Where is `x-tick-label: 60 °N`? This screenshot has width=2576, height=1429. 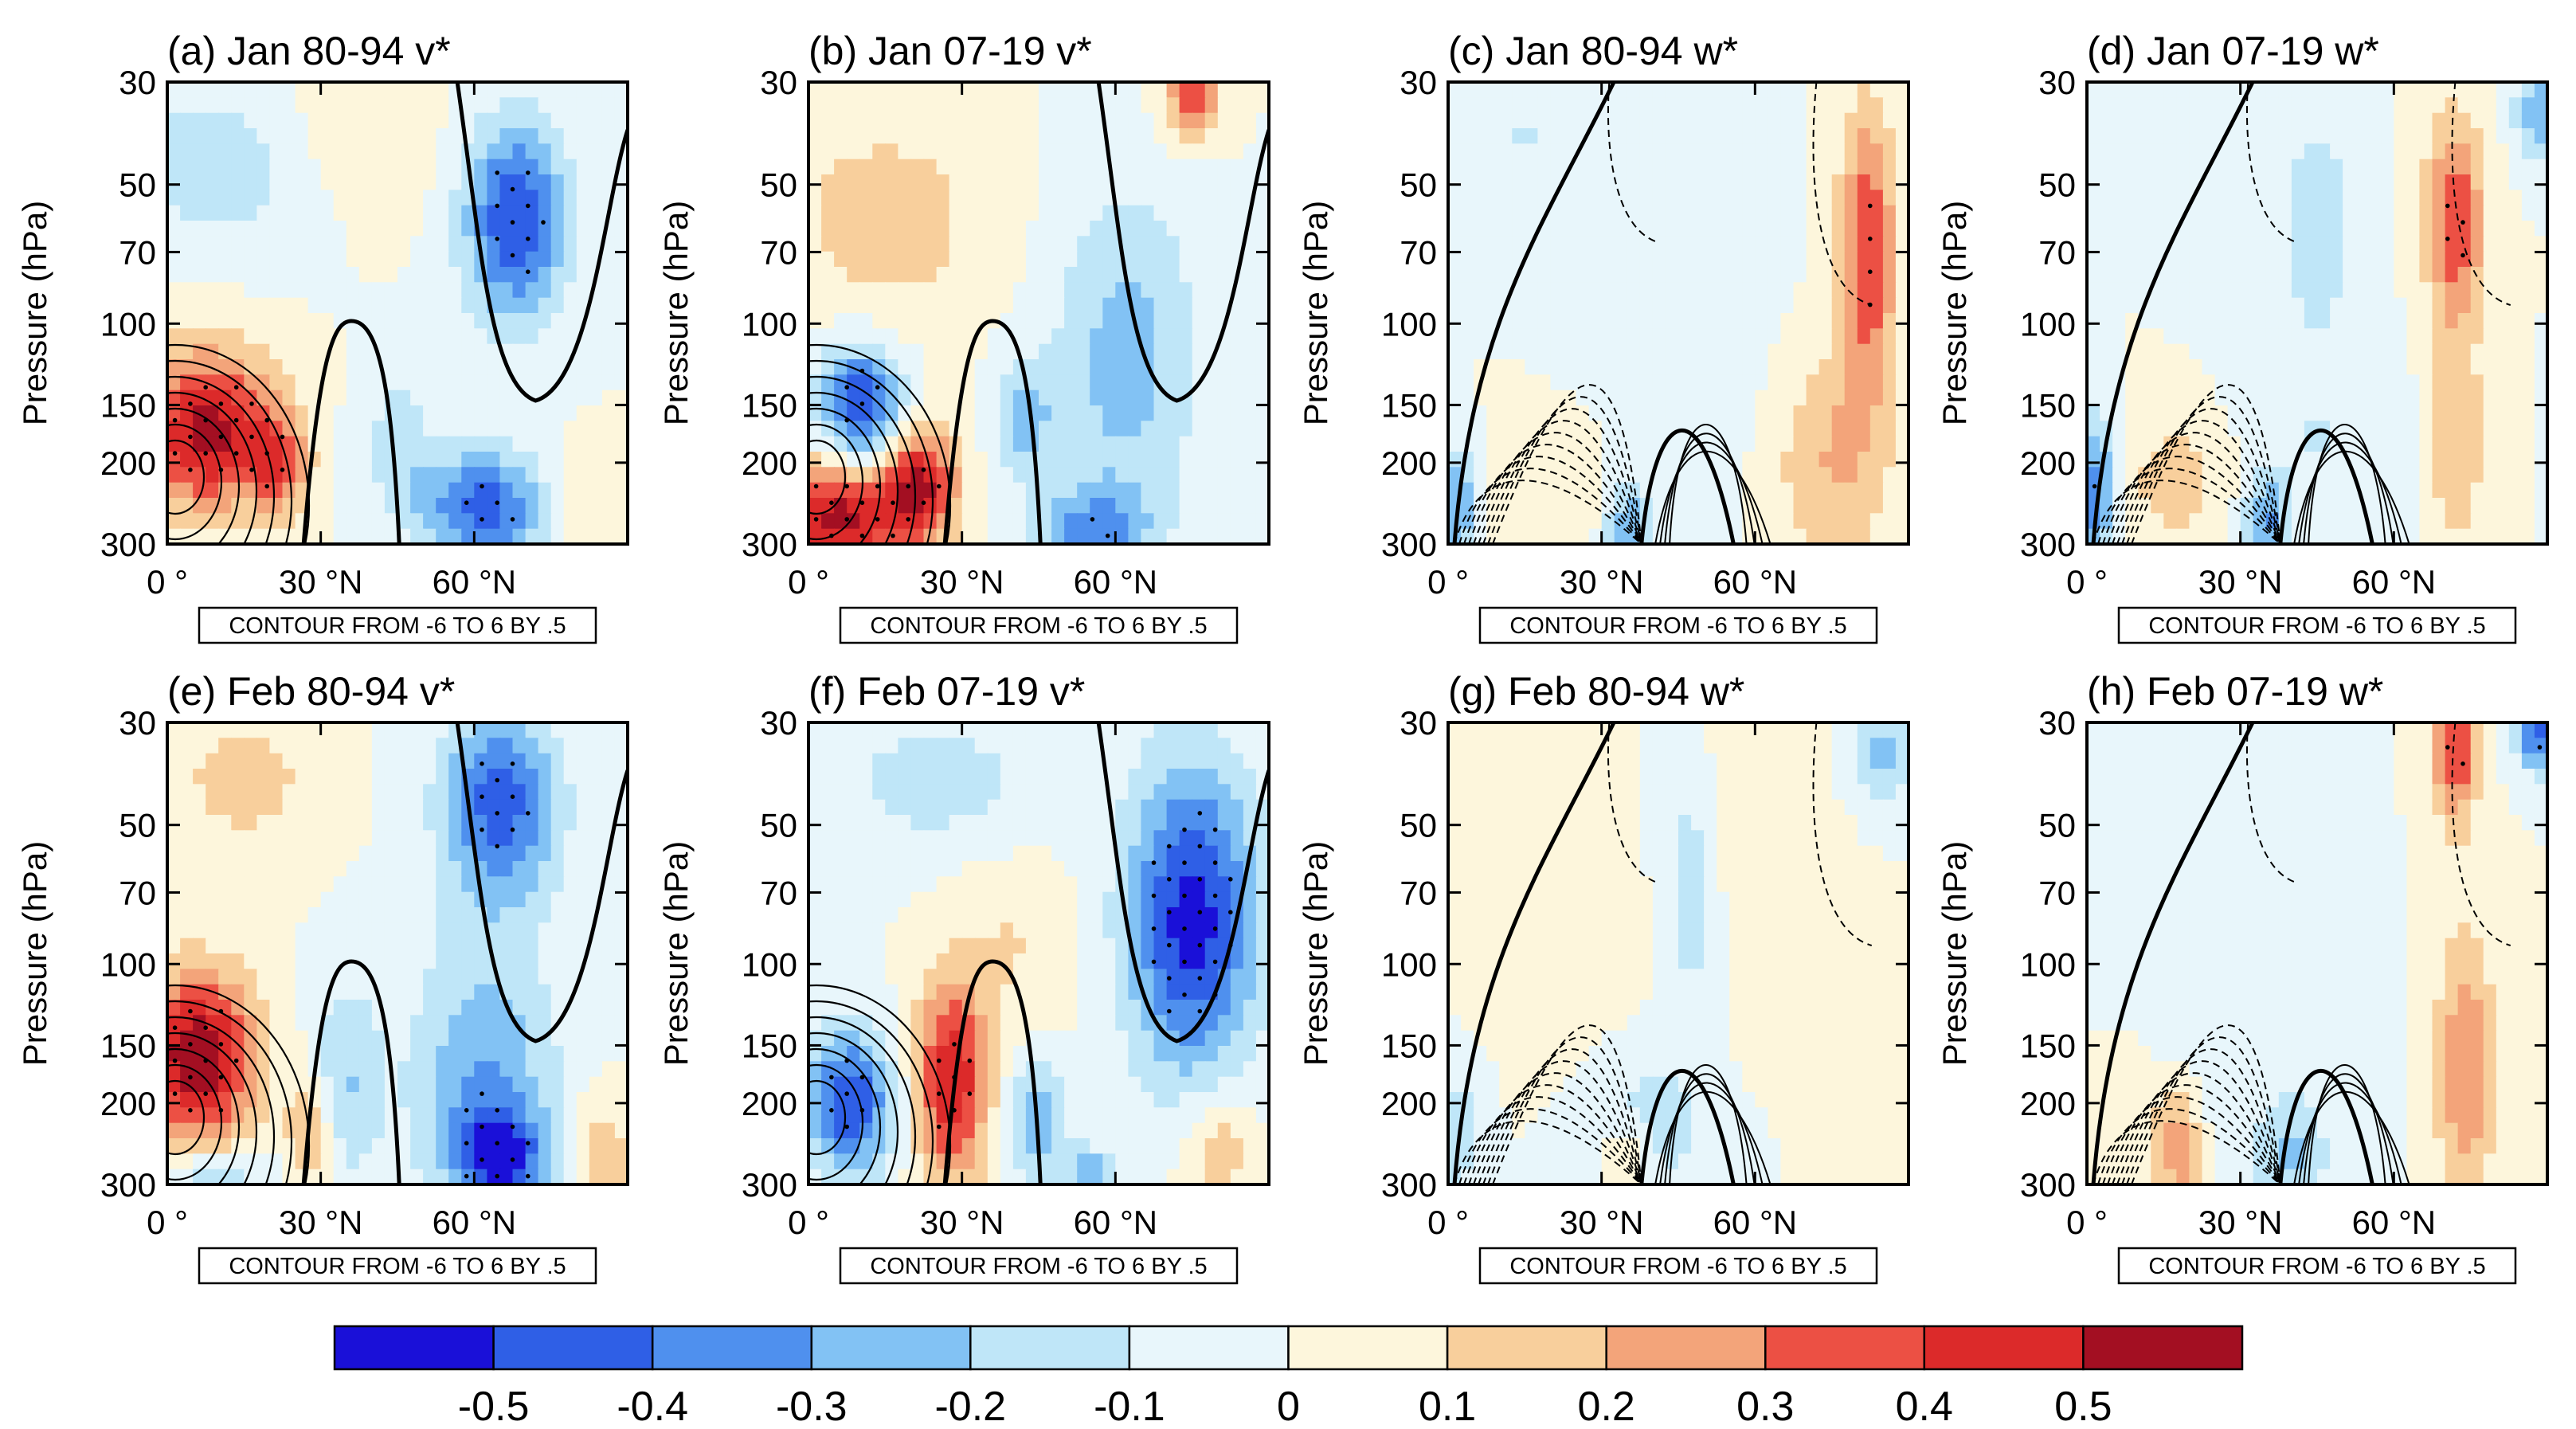 x-tick-label: 60 °N is located at coordinates (475, 582).